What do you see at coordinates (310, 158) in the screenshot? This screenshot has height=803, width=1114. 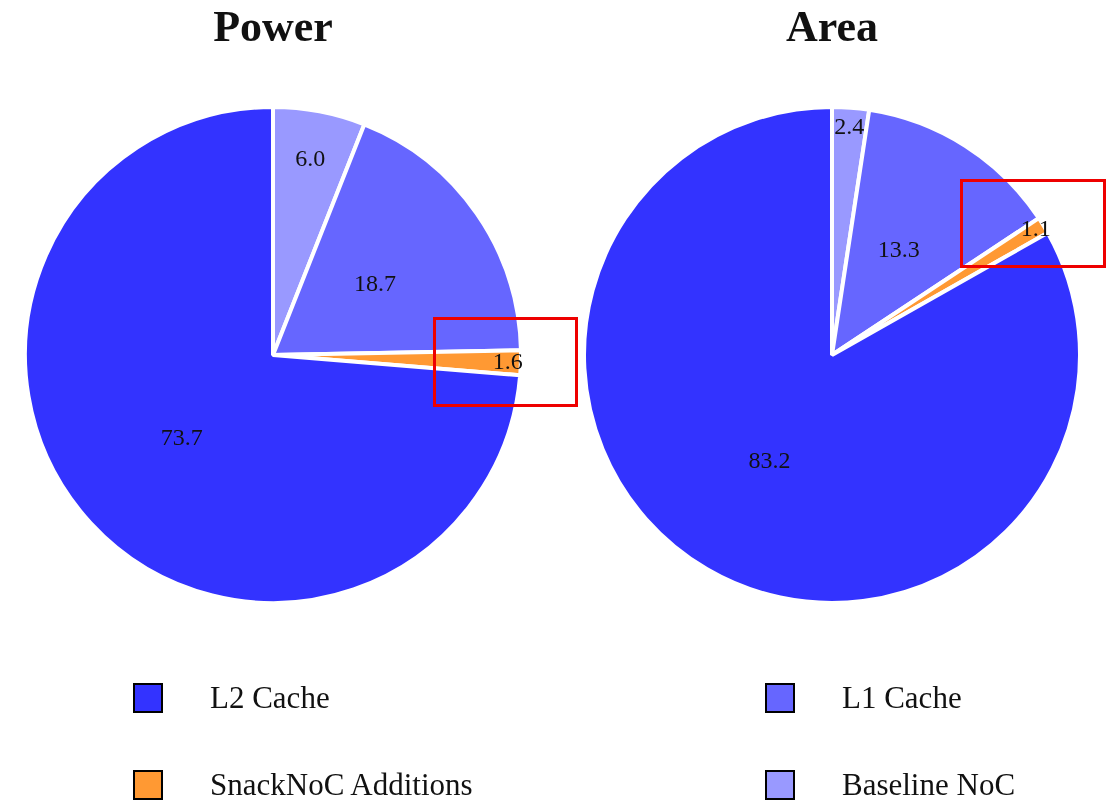 I see `data-label: 6.0` at bounding box center [310, 158].